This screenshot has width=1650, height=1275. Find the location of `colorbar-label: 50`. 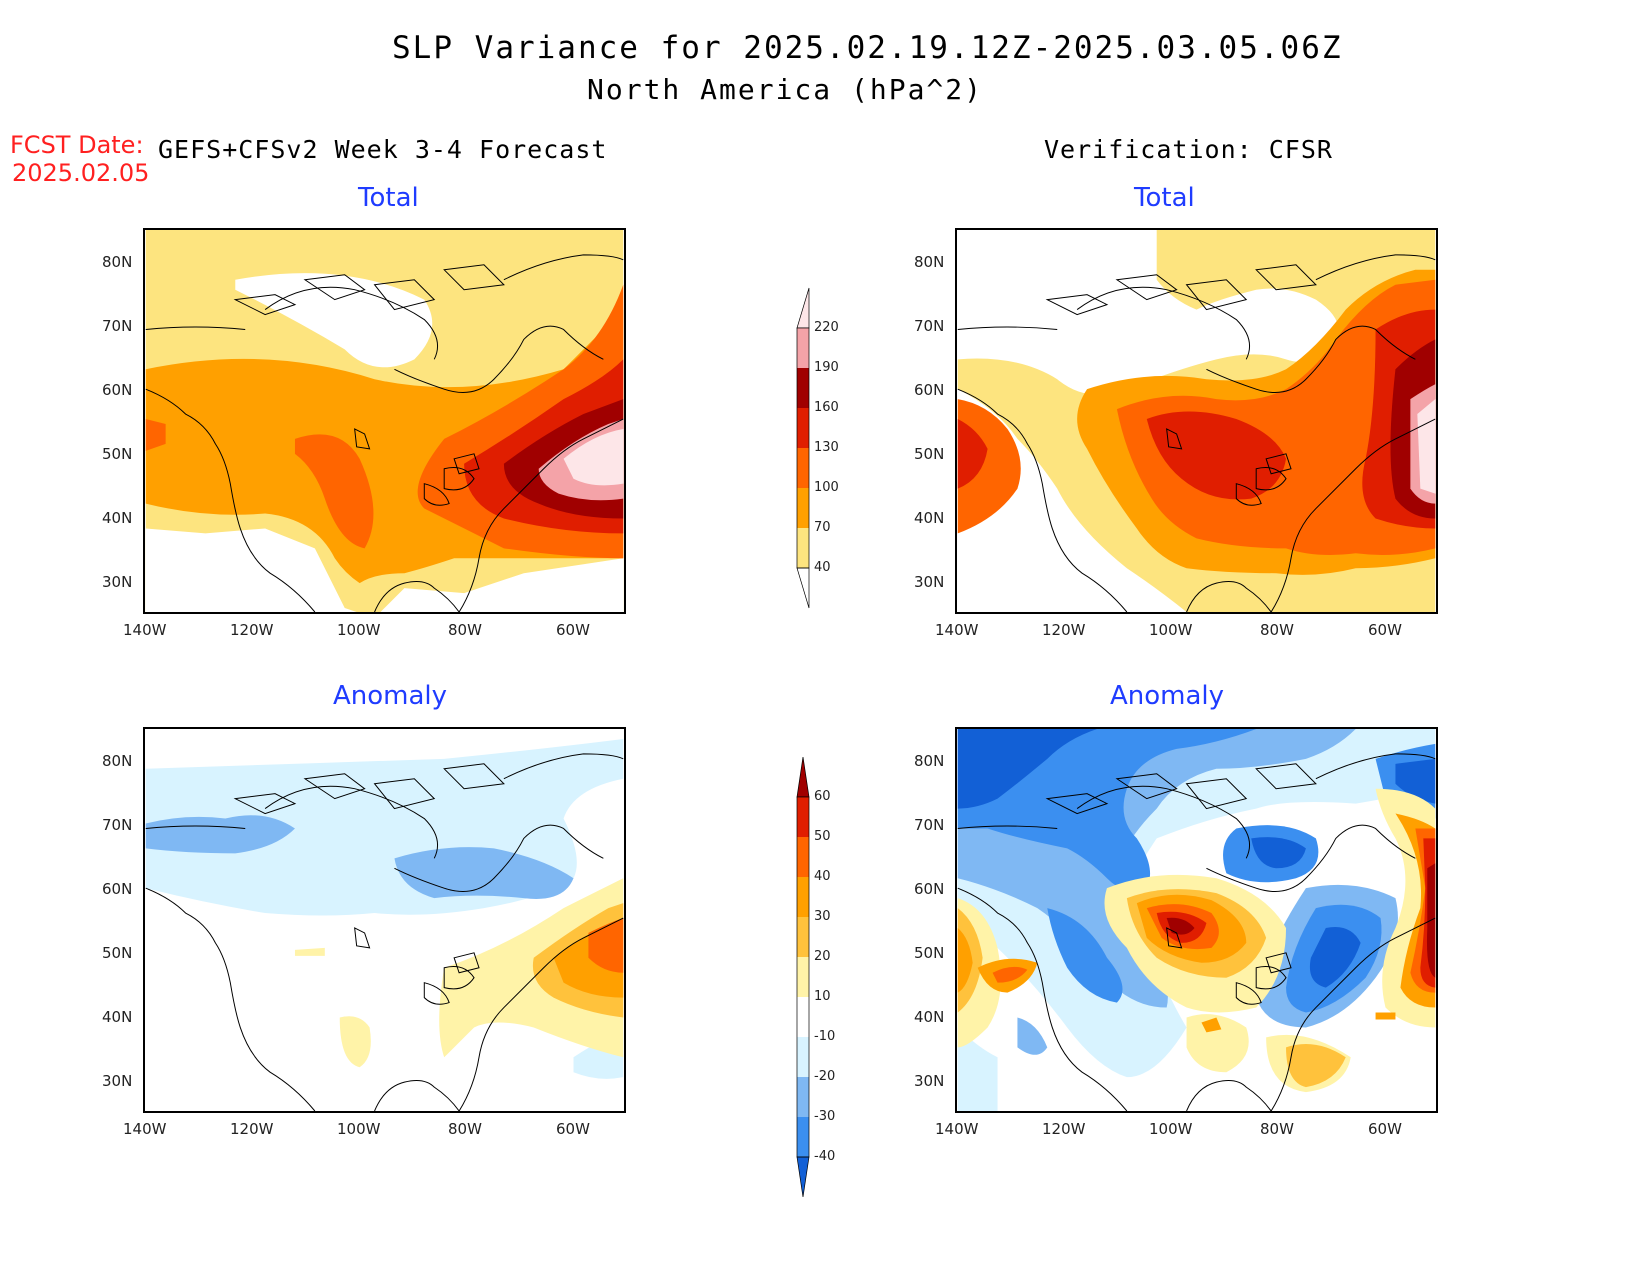

colorbar-label: 50 is located at coordinates (822, 836).